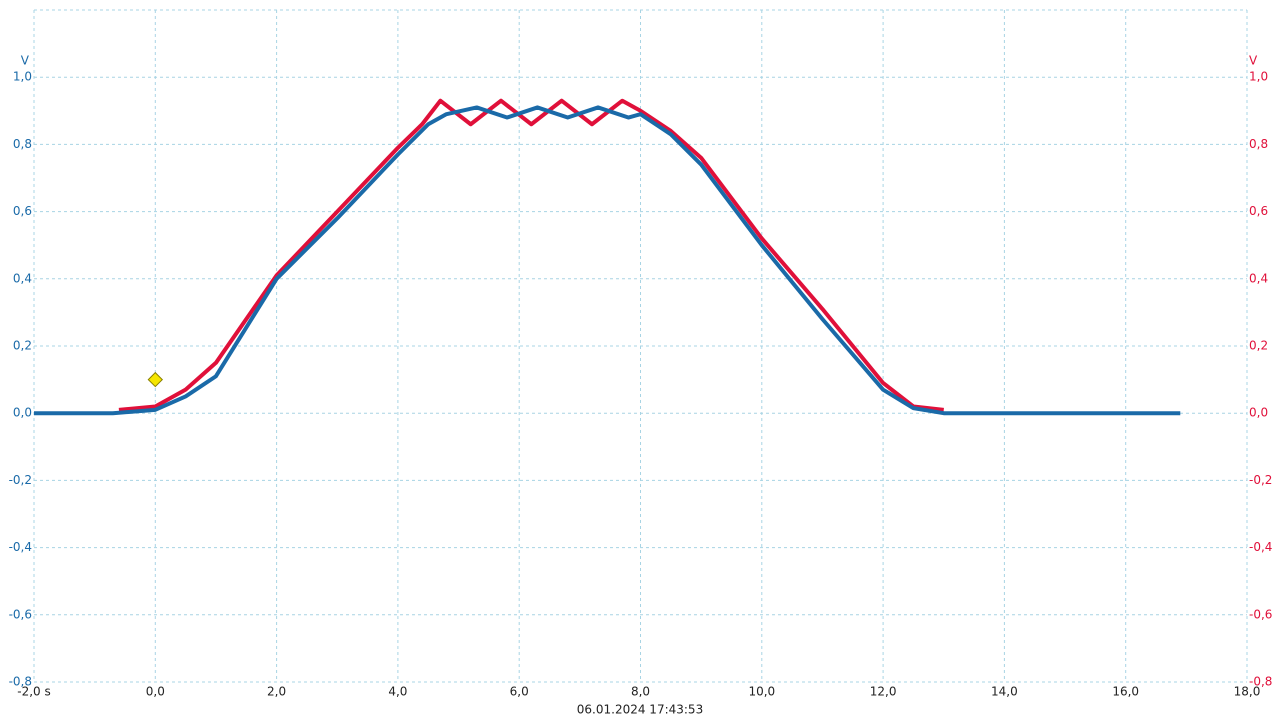 This screenshot has height=720, width=1280. What do you see at coordinates (640, 710) in the screenshot?
I see `timestamp: 06.01.2024 17:43:53` at bounding box center [640, 710].